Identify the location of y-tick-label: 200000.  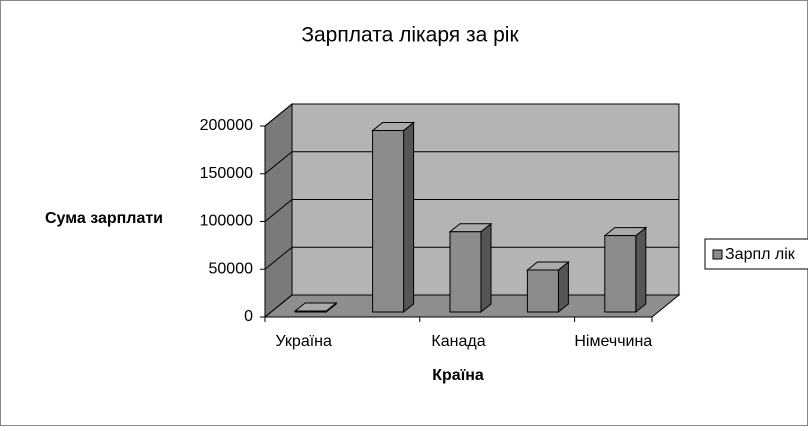
(226, 125).